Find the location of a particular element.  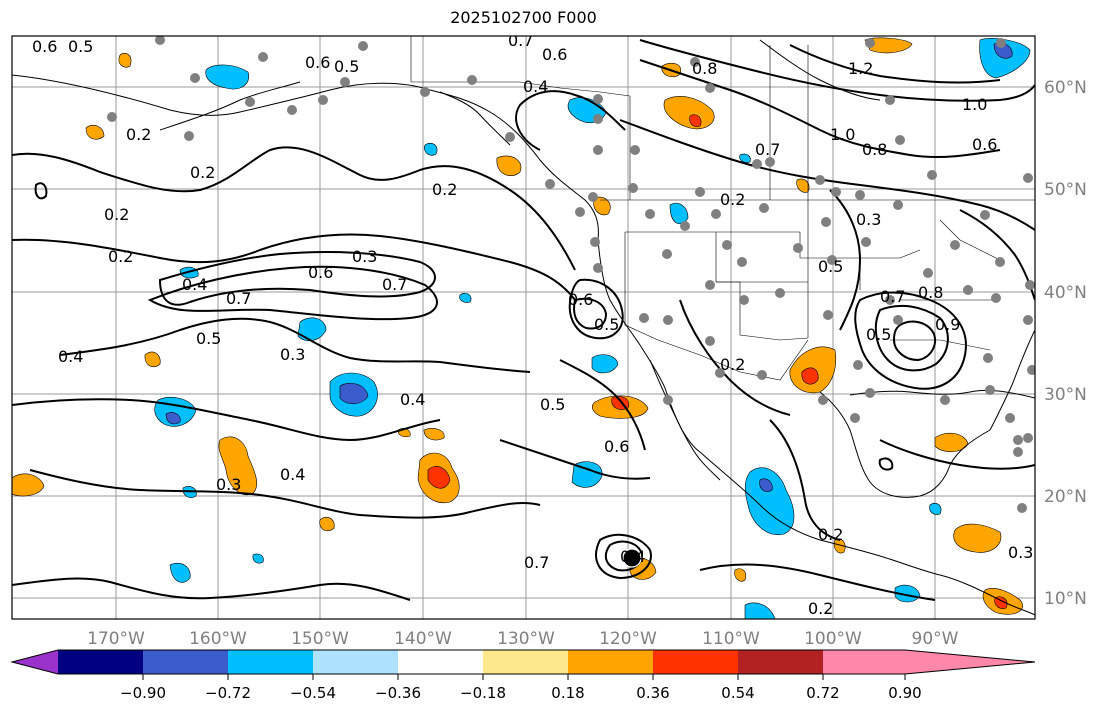

contour-label-c31: 0.5 is located at coordinates (606, 324).